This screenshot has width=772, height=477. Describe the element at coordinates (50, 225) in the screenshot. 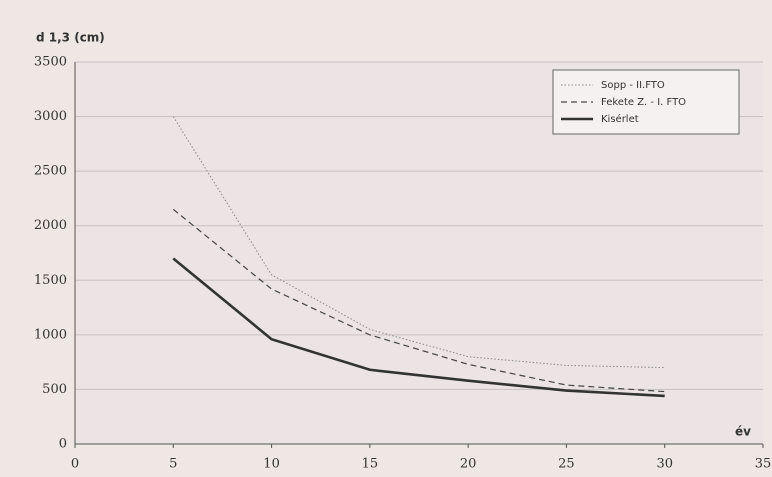

I see `y-tick-label: 2000` at that location.